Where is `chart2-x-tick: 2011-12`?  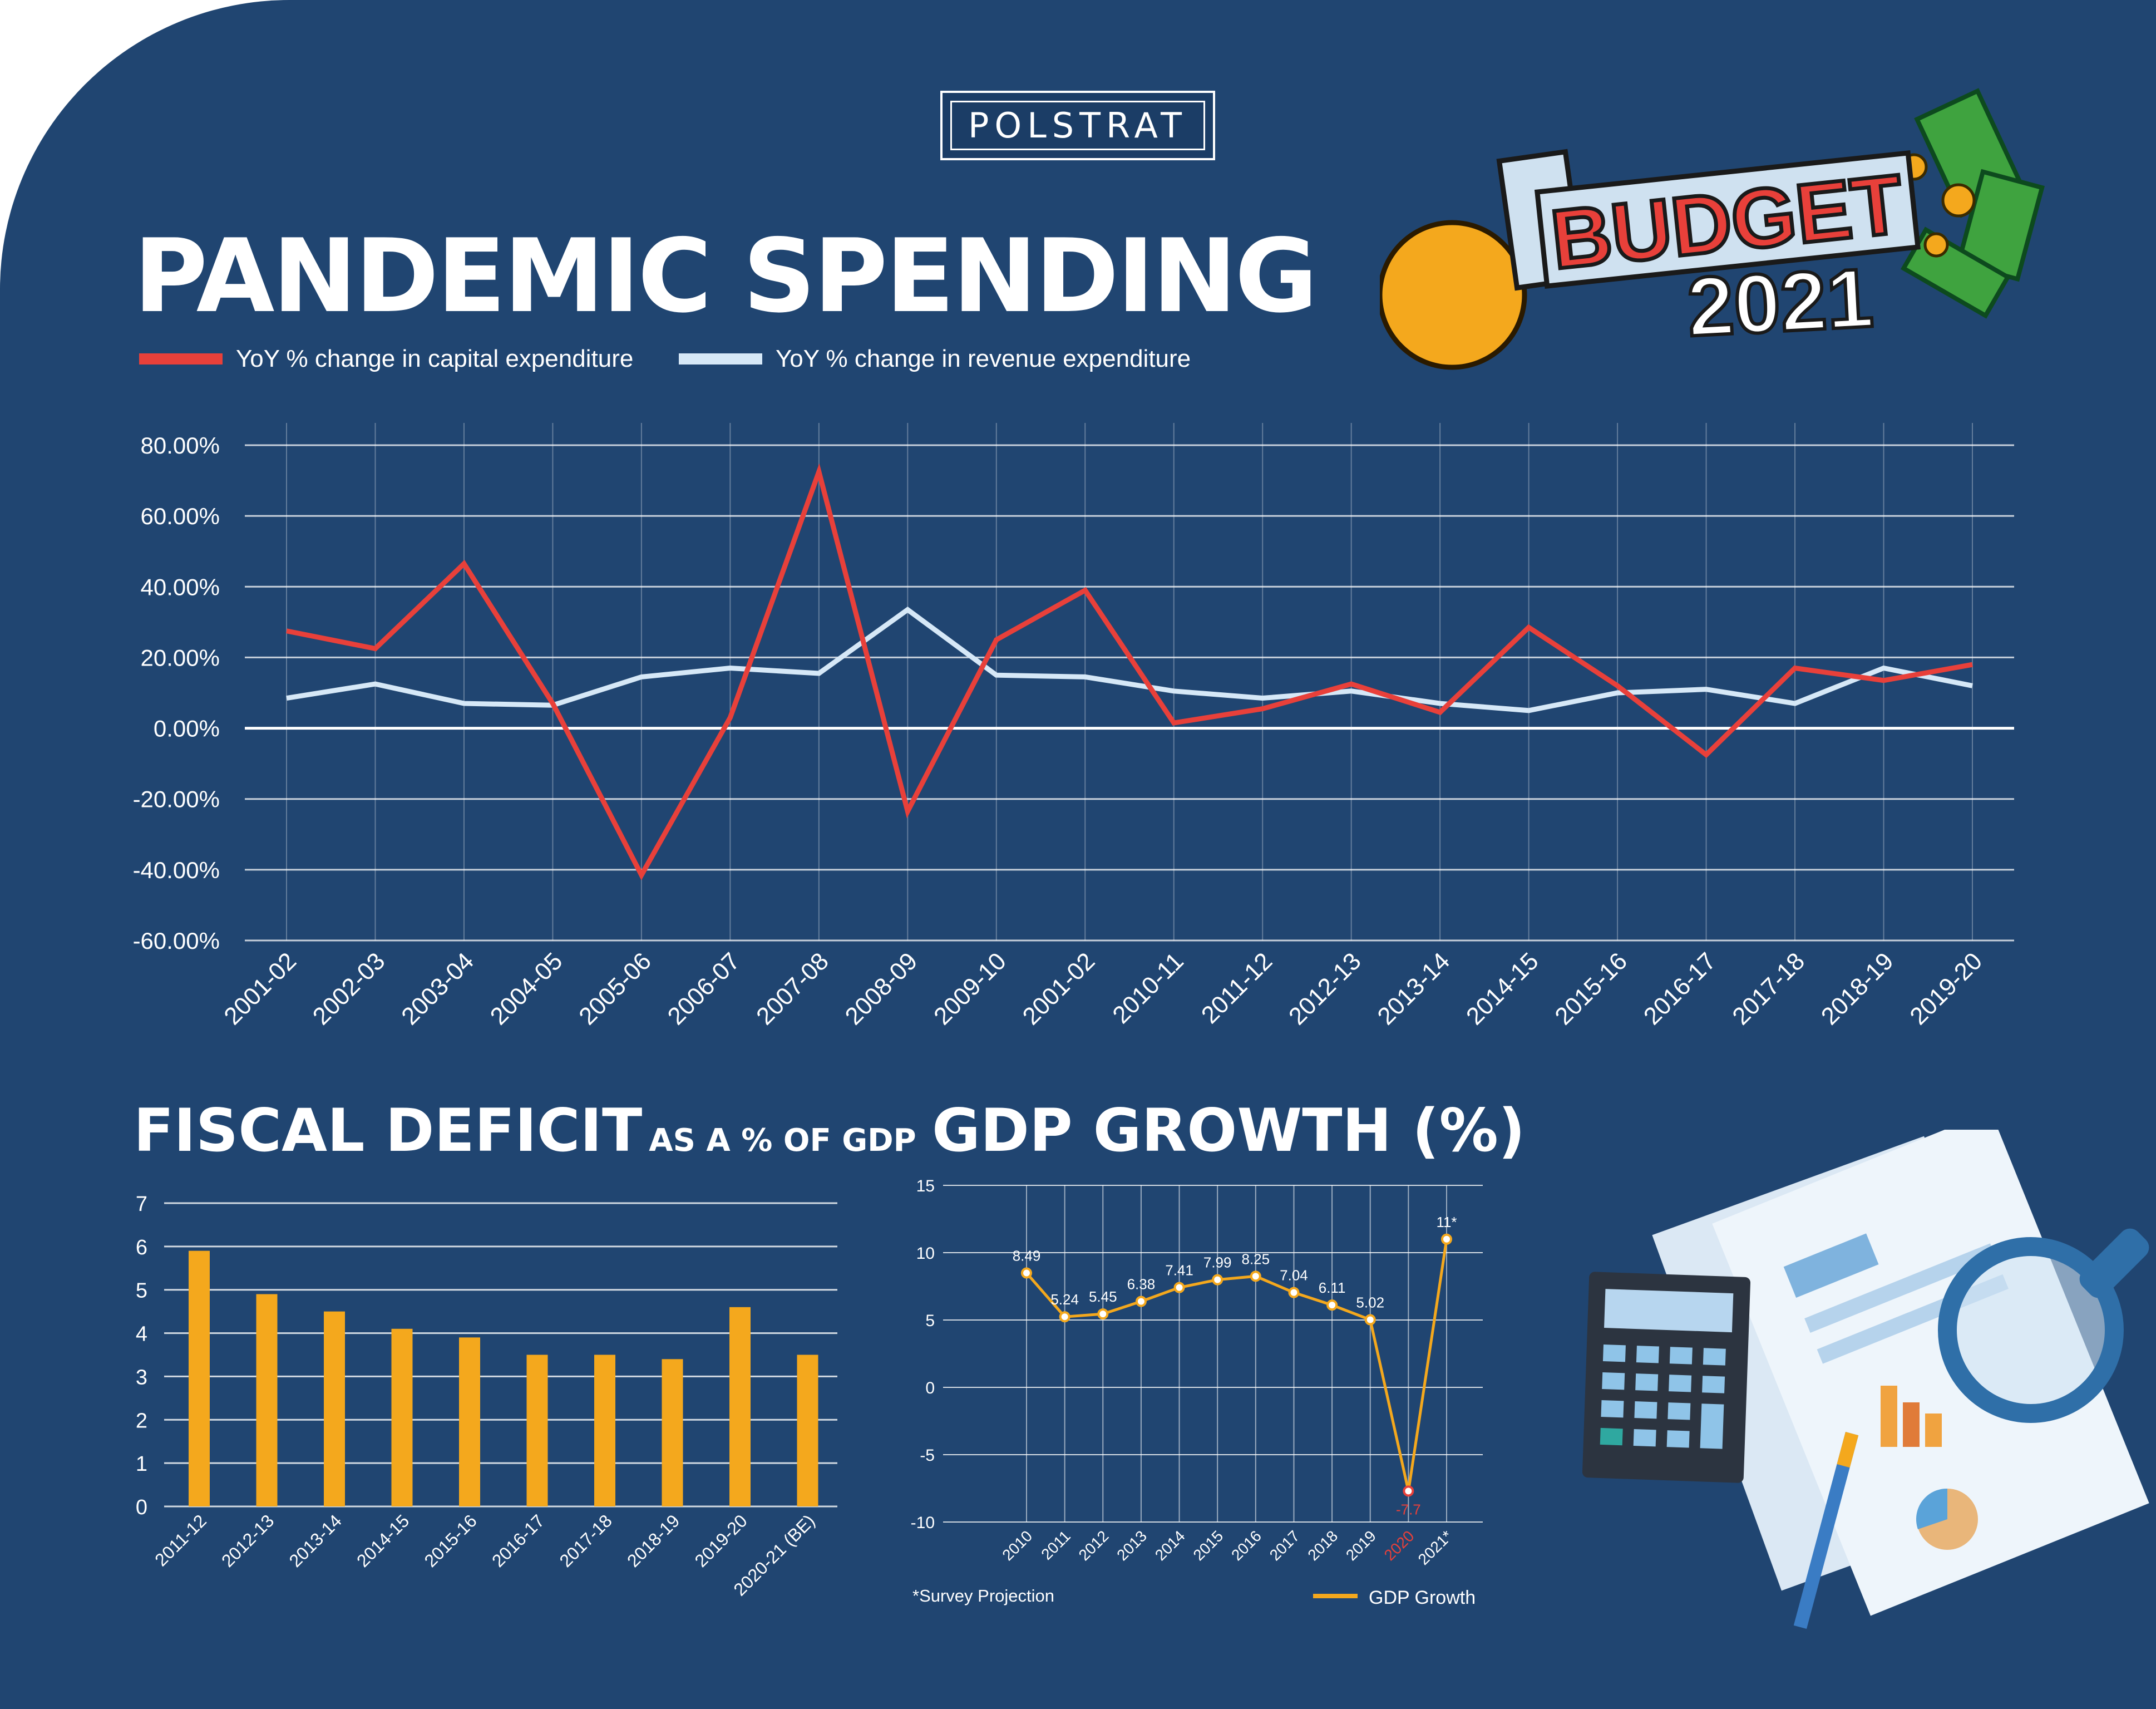 chart2-x-tick: 2011-12 is located at coordinates (180, 1540).